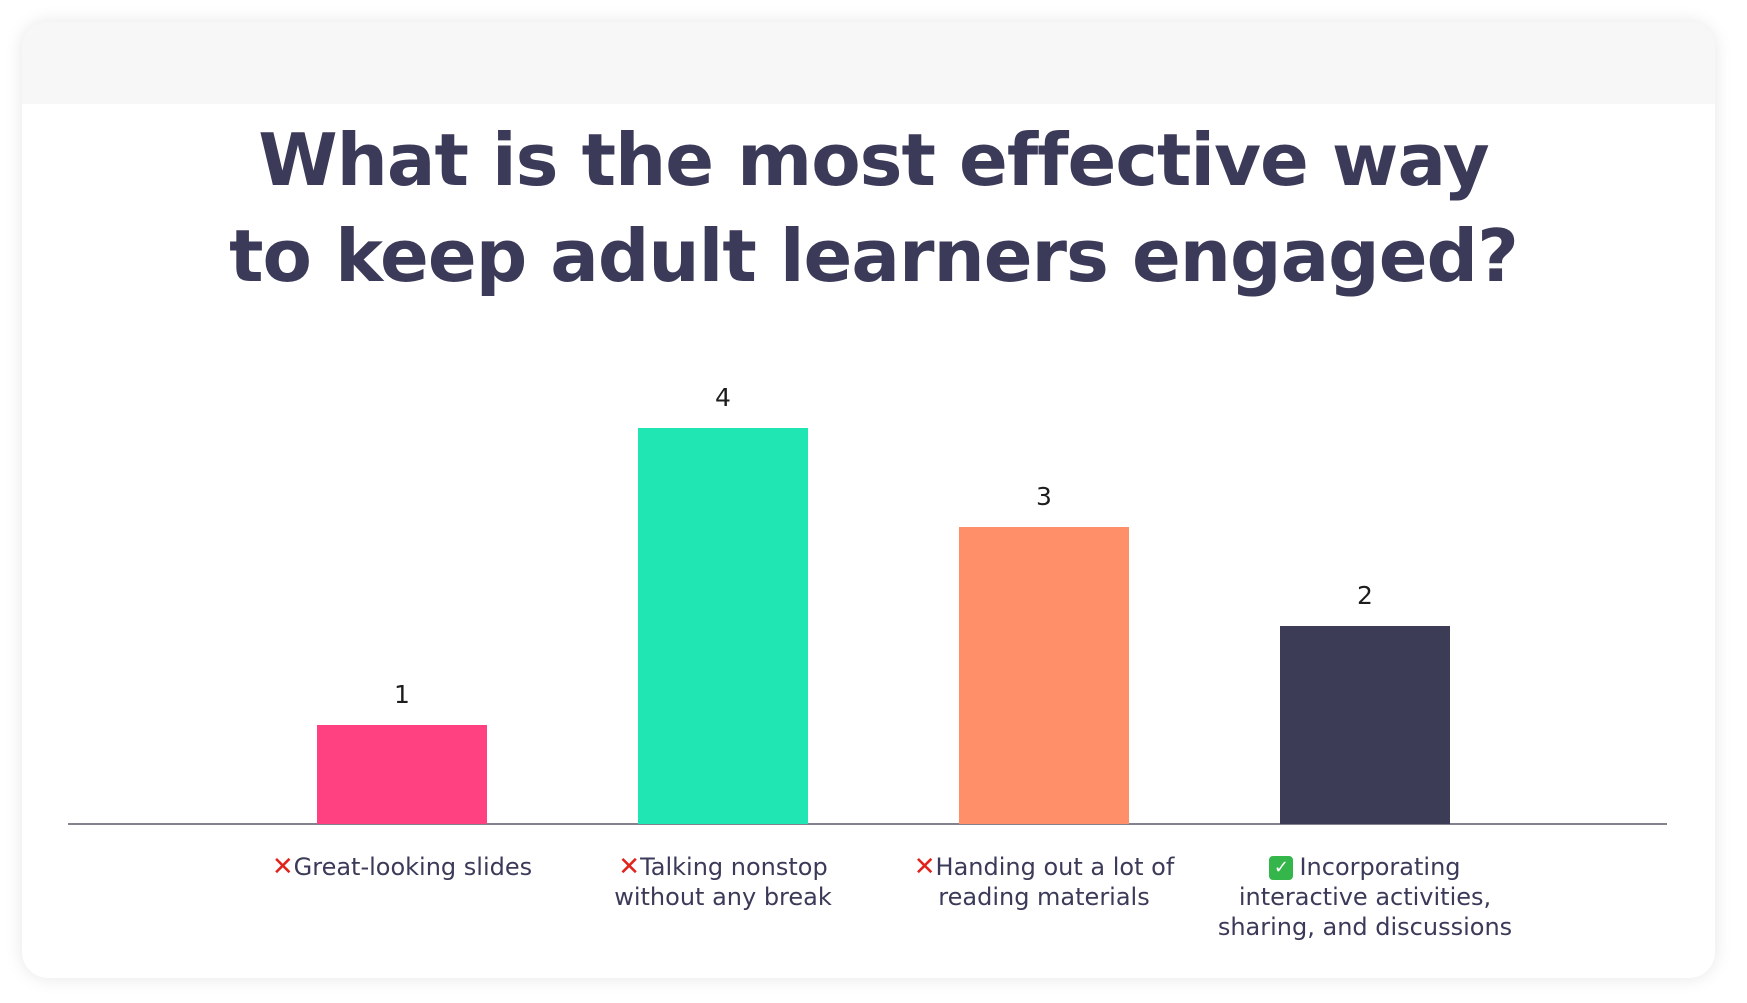 This screenshot has width=1747, height=1003. Describe the element at coordinates (1365, 595) in the screenshot. I see `bar-value-label-4: 2` at that location.